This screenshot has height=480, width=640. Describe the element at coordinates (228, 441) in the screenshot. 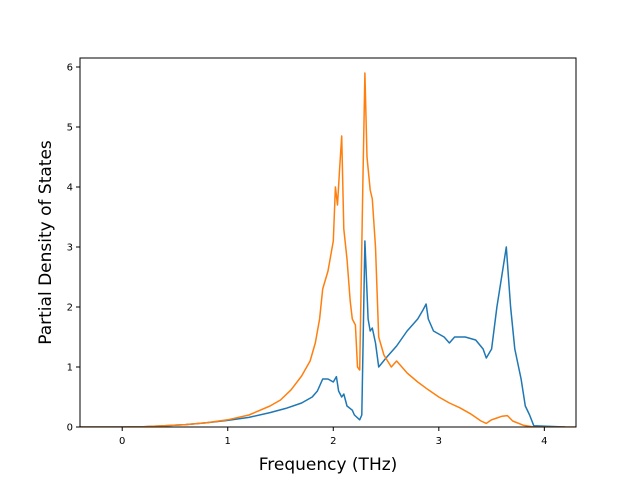

I see `x-tick-label: 1` at that location.